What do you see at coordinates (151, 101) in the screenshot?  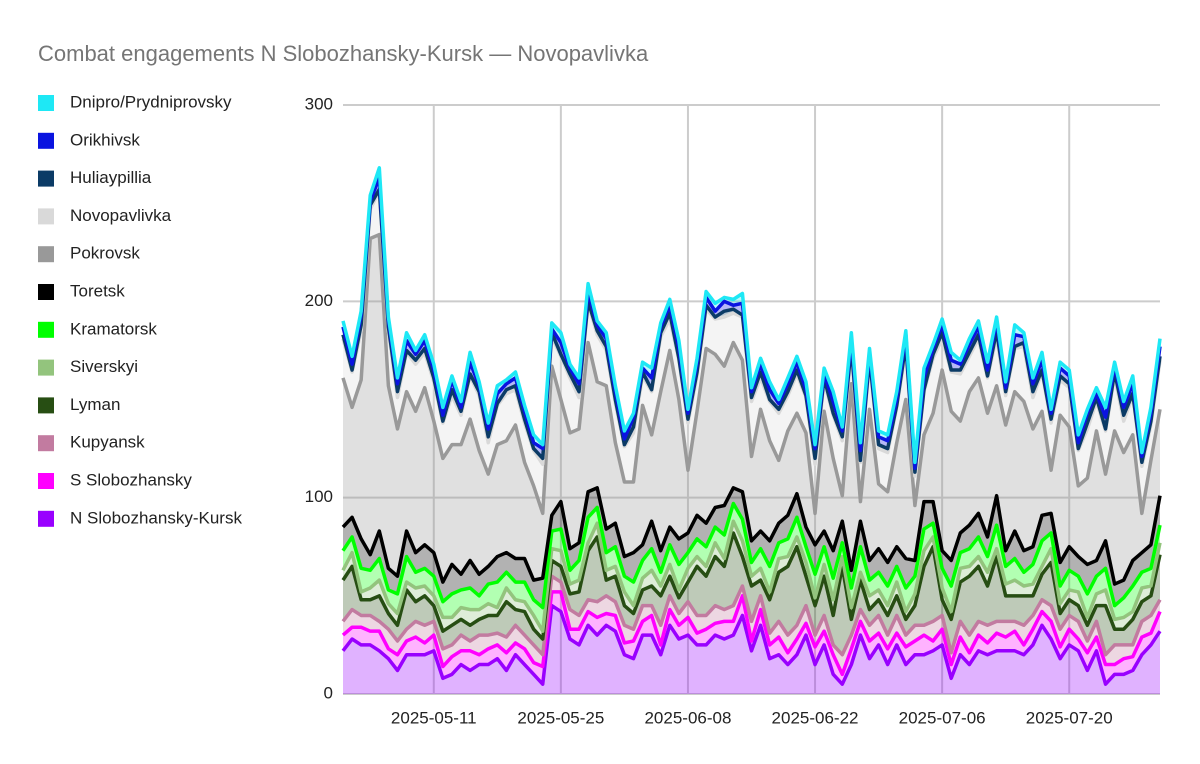 I see `legend-label: Dnipro/Prydniprovsky` at bounding box center [151, 101].